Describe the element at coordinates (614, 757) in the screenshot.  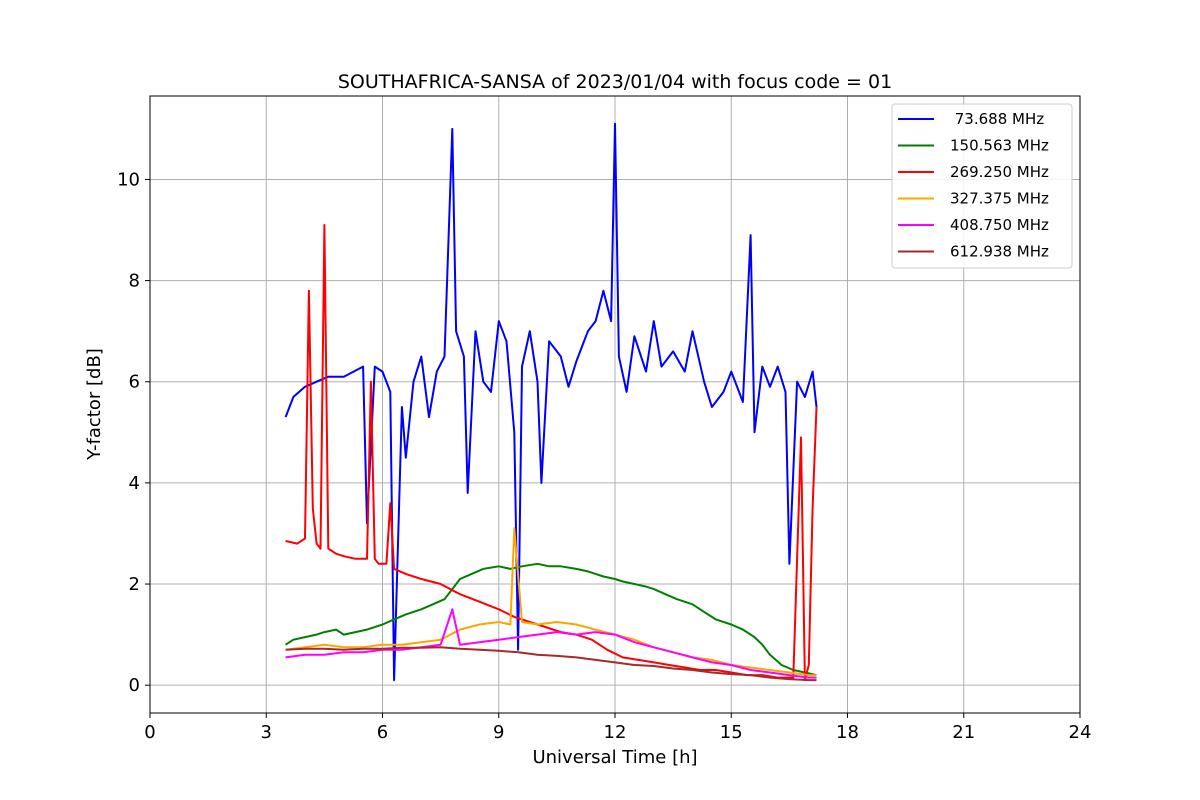
I see `x-axis-label: Universal Time [h]` at that location.